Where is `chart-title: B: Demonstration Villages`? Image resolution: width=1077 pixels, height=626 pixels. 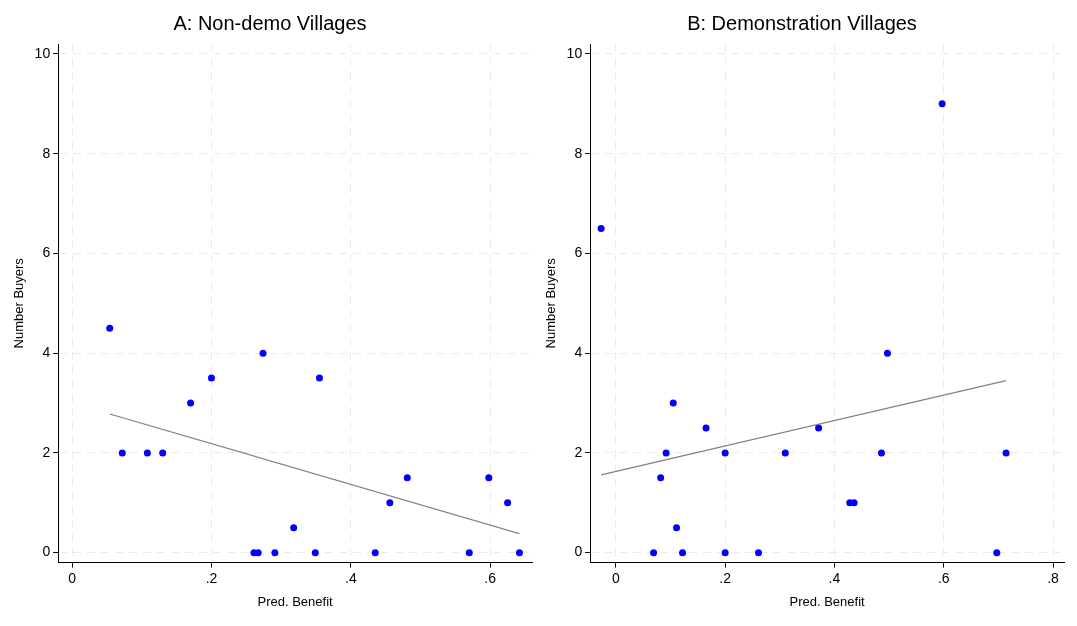 chart-title: B: Demonstration Villages is located at coordinates (802, 22).